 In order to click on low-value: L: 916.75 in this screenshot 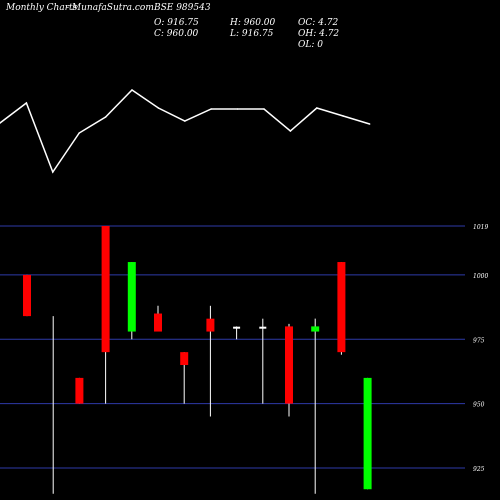, I will do `click(252, 34)`.